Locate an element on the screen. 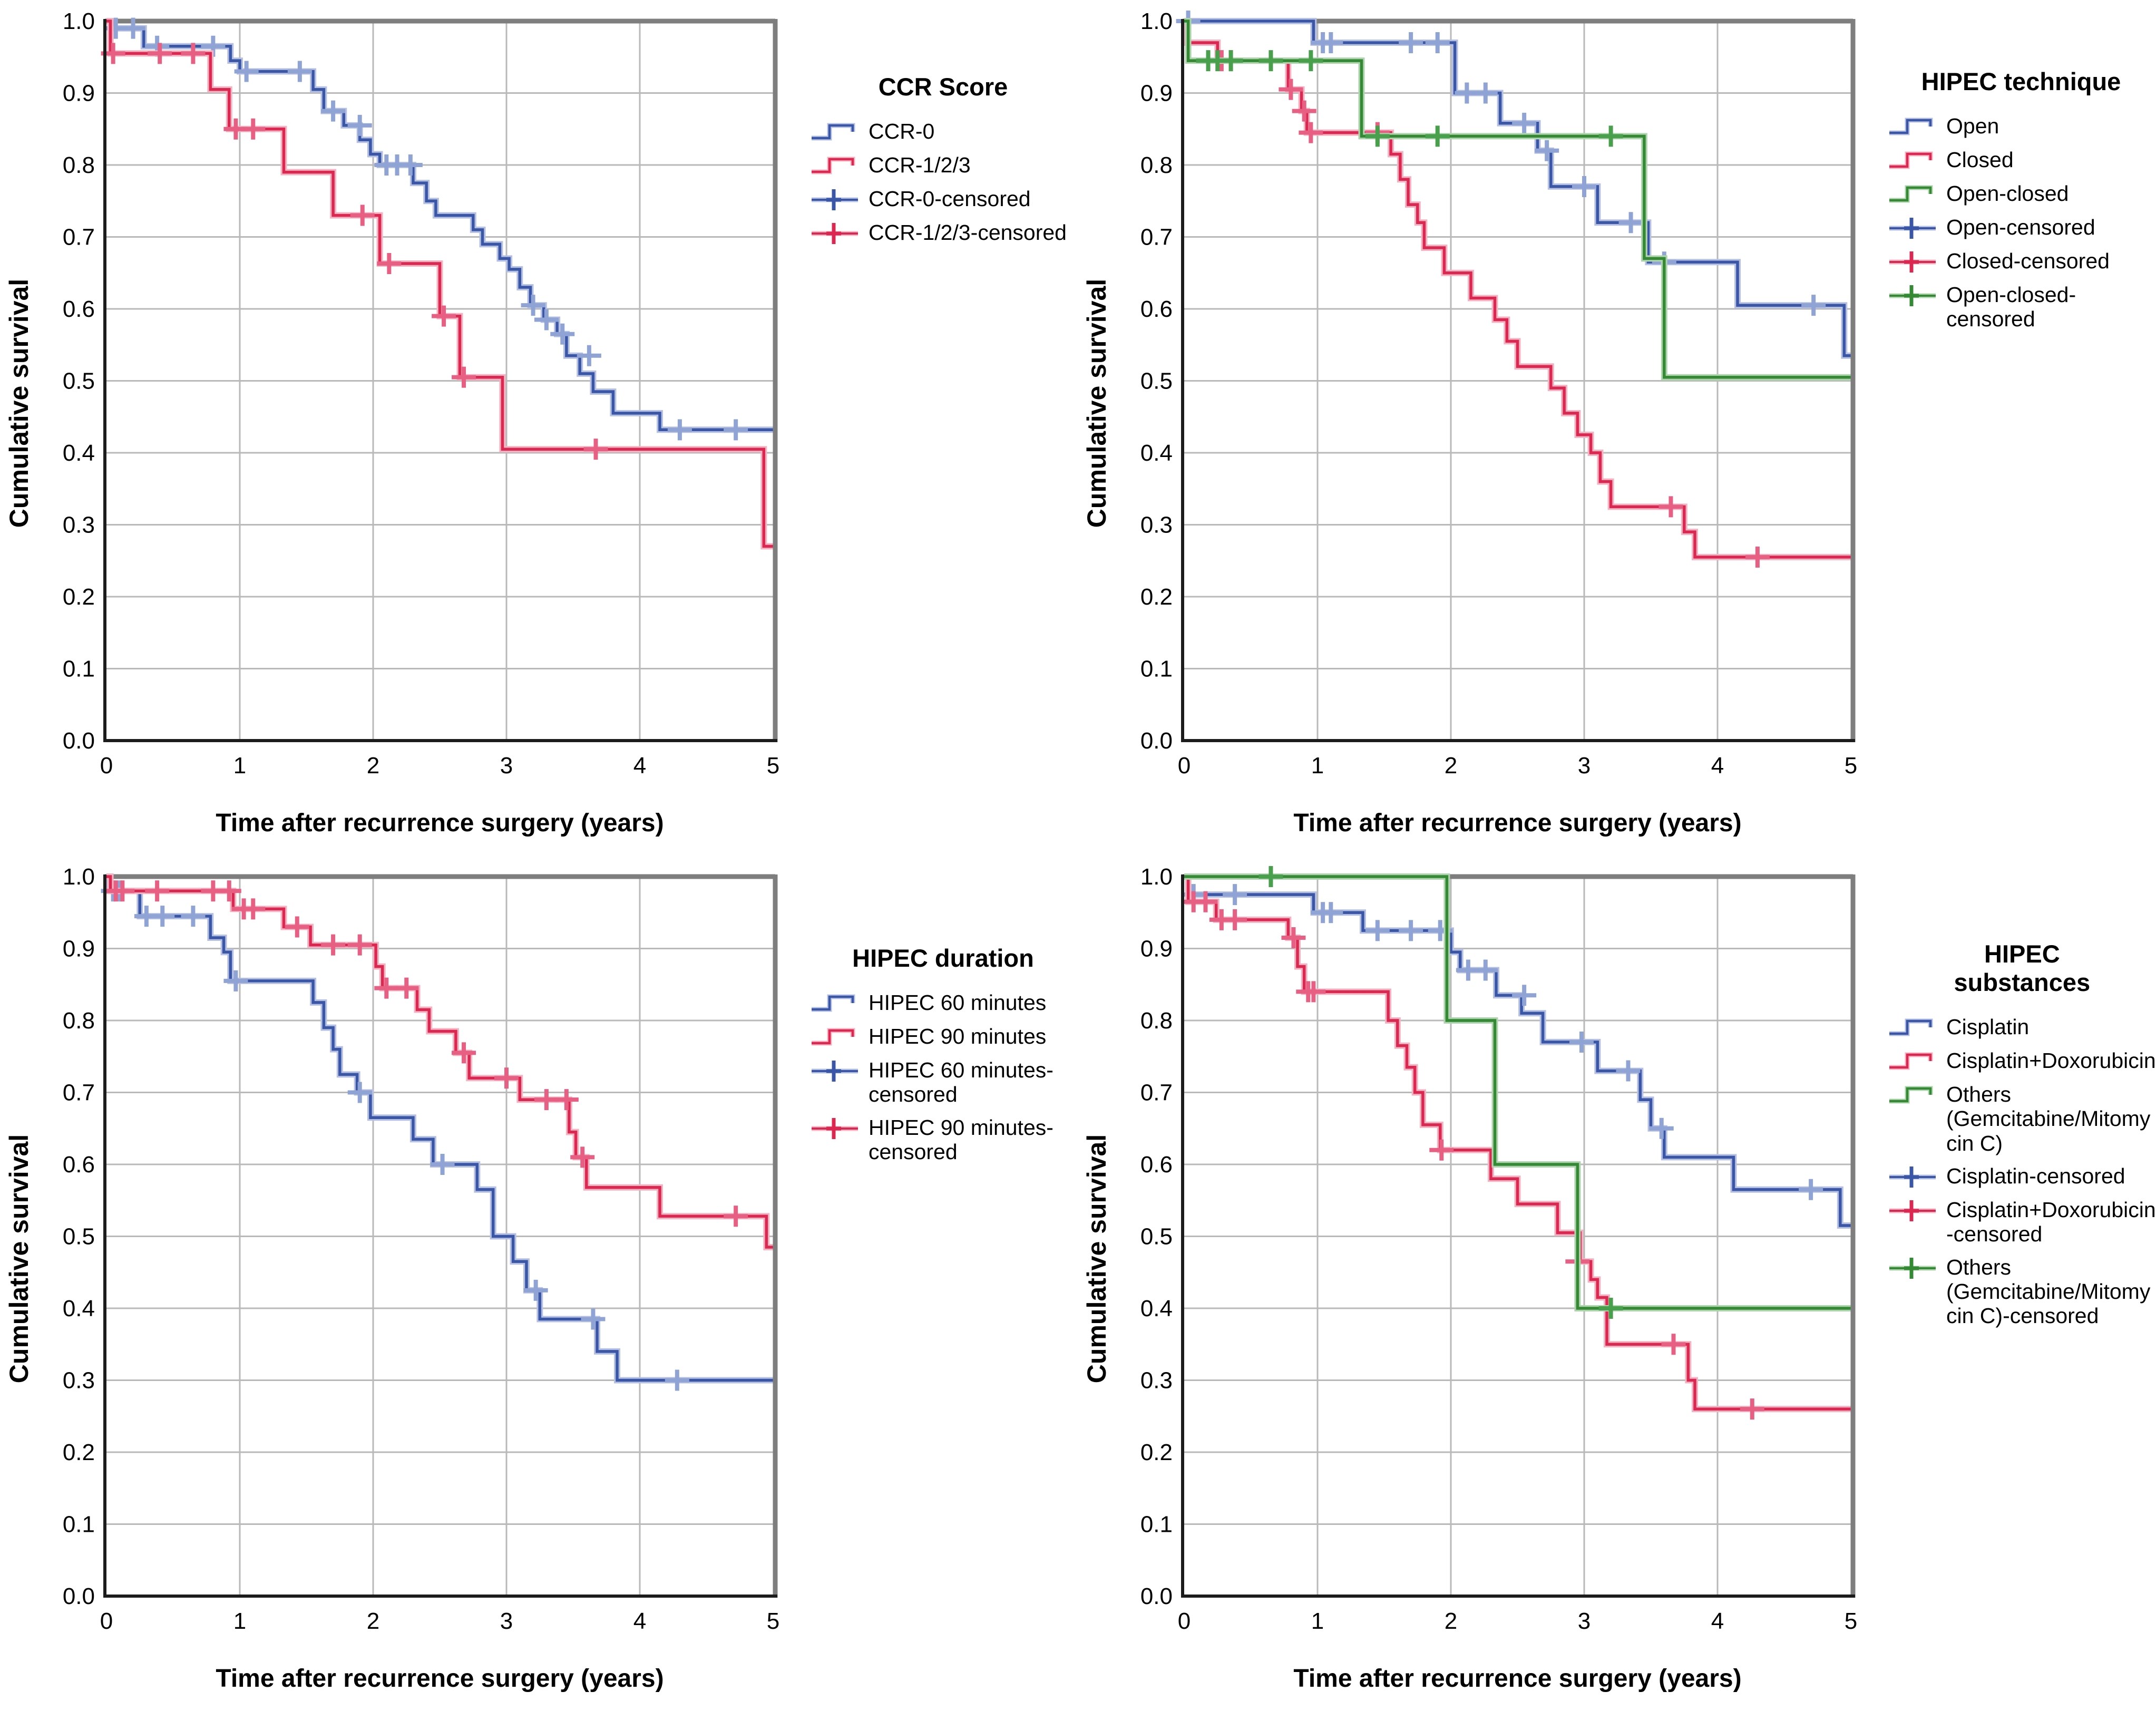  legend-entry: CCR-1/2/3 is located at coordinates (943, 165).